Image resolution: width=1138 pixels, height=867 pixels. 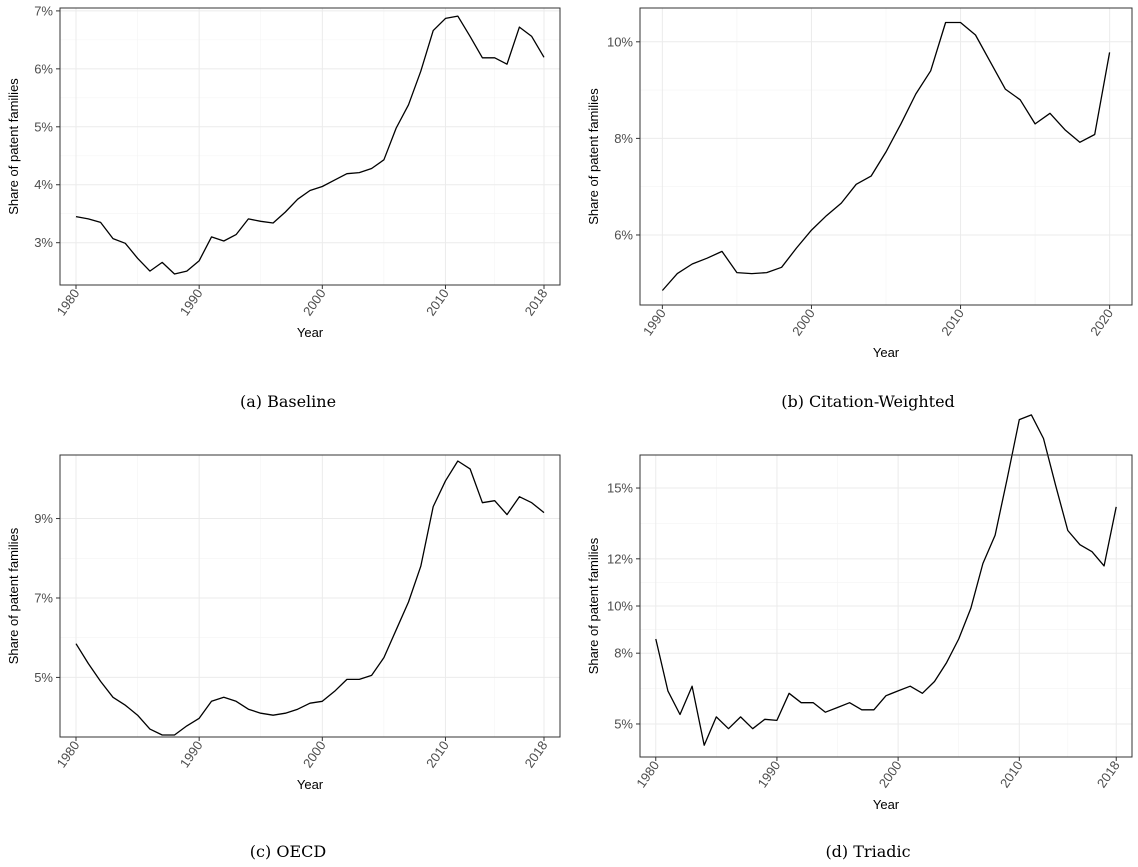 What do you see at coordinates (43, 242) in the screenshot?
I see `y-tick-label: 3%` at bounding box center [43, 242].